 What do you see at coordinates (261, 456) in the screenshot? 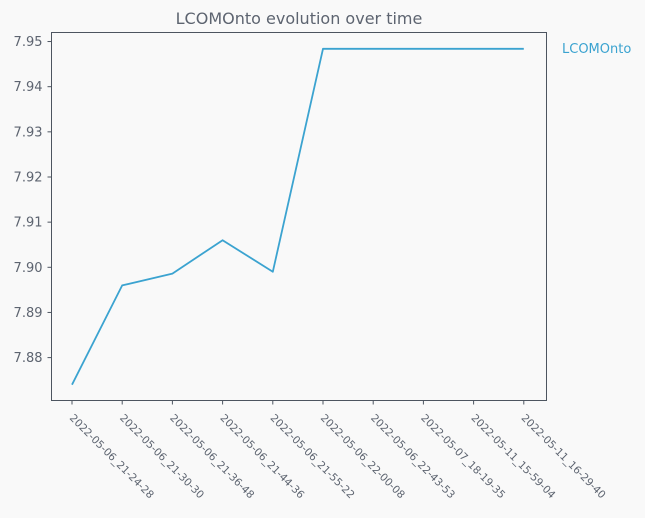
I see `x-tick-label: 2022-05-06_21-44-36` at bounding box center [261, 456].